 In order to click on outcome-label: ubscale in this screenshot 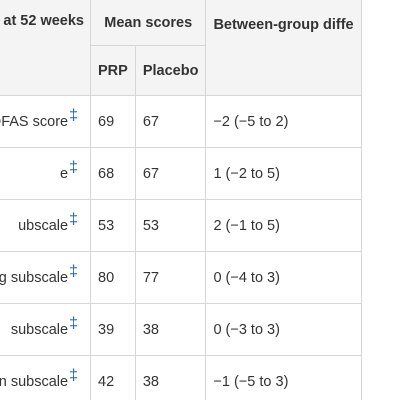, I will do `click(43, 225)`.